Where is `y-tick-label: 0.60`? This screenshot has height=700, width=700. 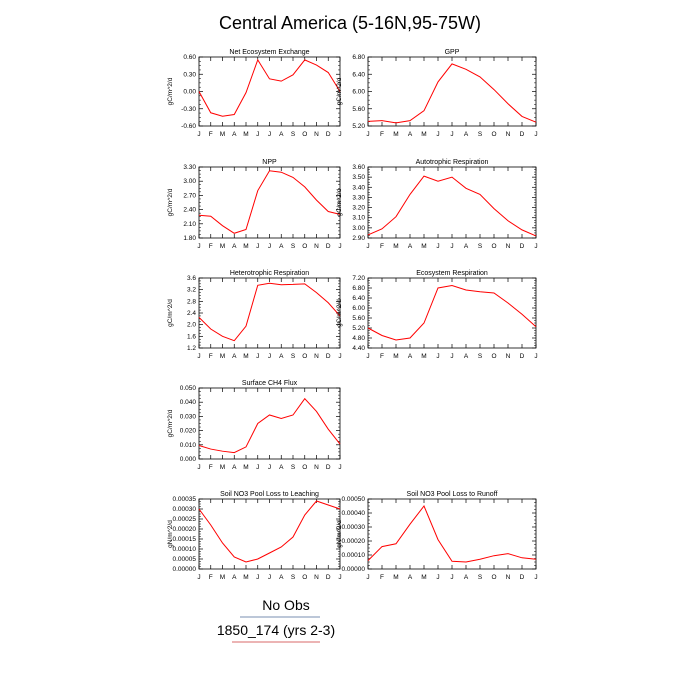 y-tick-label: 0.60 is located at coordinates (189, 57).